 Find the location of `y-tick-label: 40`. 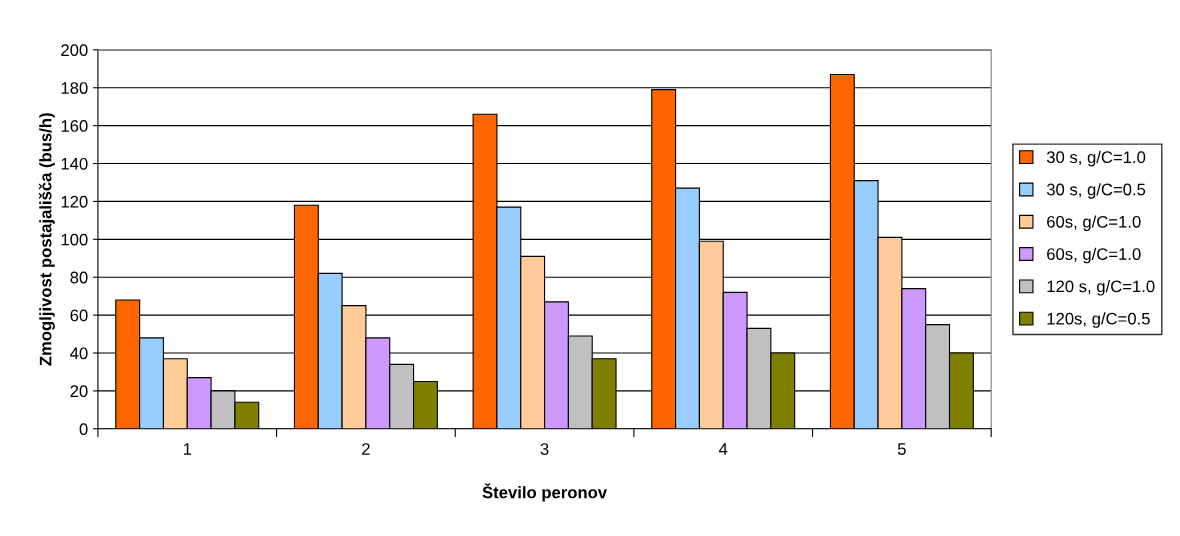

y-tick-label: 40 is located at coordinates (79, 353).